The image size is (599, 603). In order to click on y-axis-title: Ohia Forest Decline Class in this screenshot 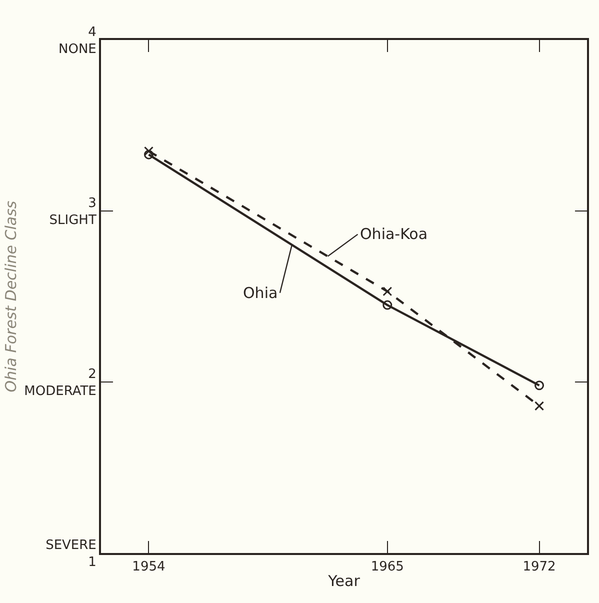, I will do `click(11, 296)`.